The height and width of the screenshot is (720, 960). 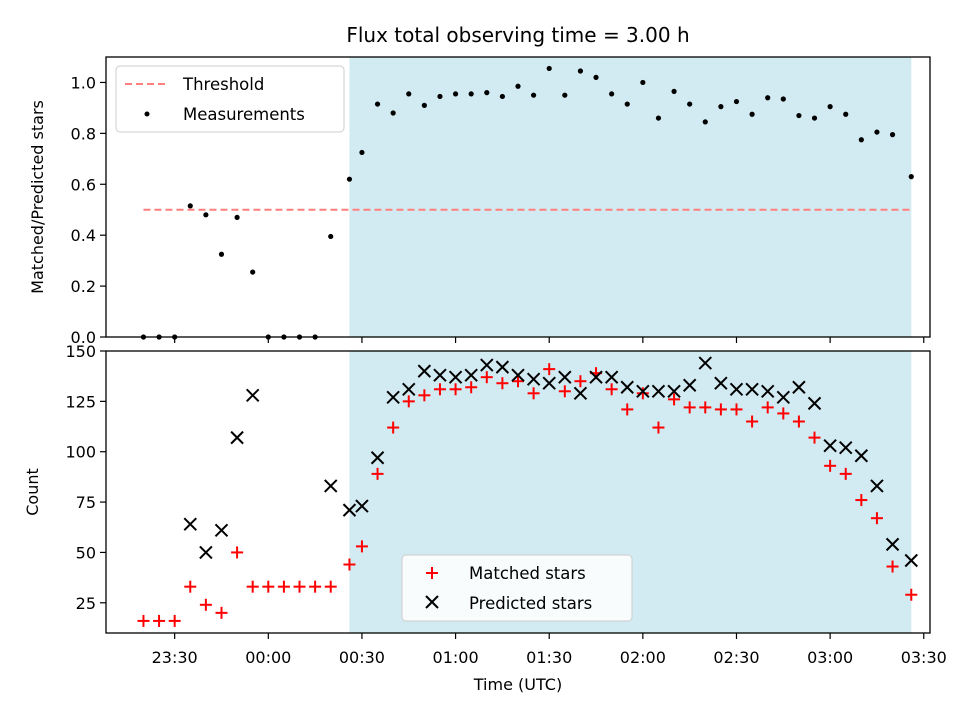 What do you see at coordinates (147, 114) in the screenshot?
I see `legend-measurements-swatch` at bounding box center [147, 114].